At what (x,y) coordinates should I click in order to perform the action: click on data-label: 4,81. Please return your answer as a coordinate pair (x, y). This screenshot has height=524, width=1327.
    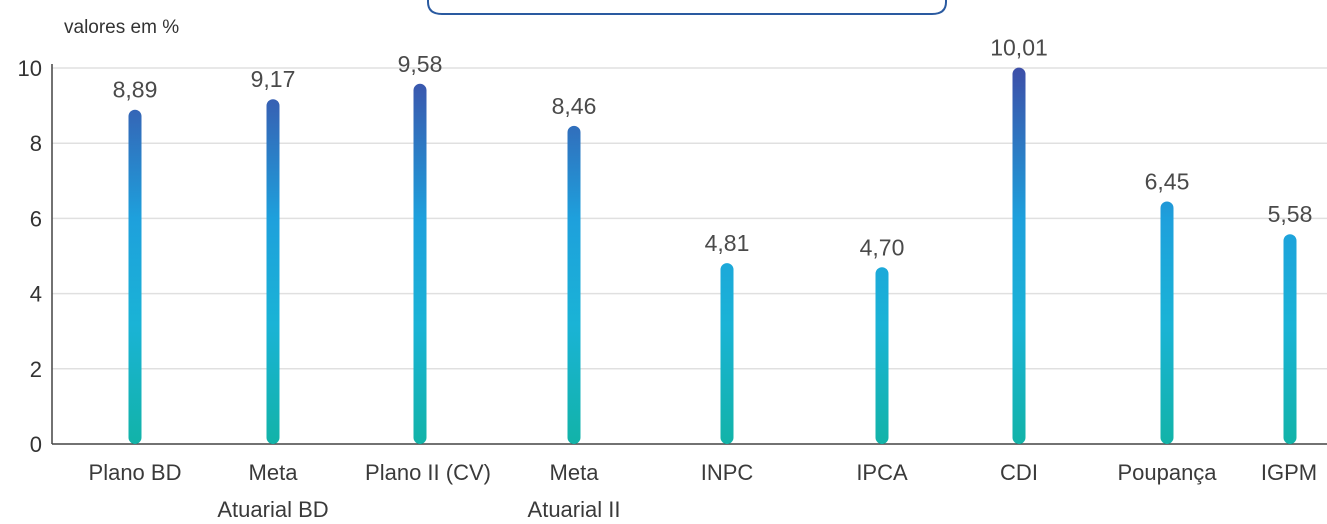
    Looking at the image, I should click on (727, 243).